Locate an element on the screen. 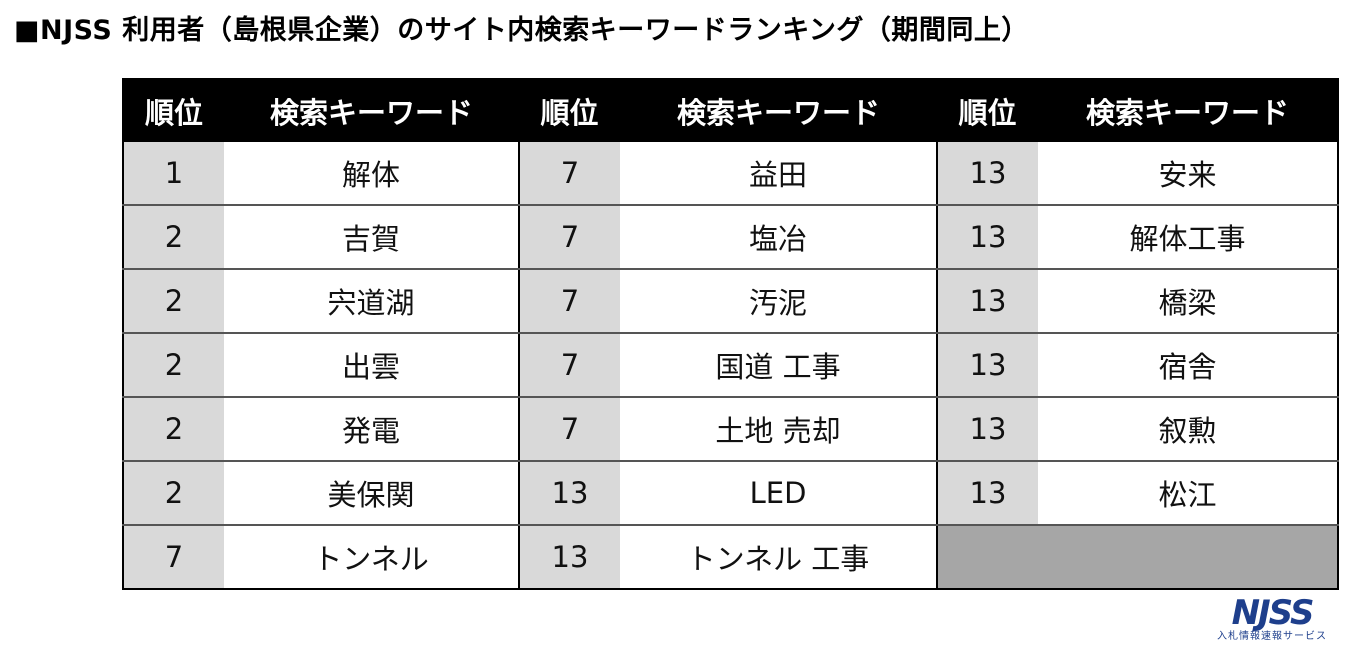 This screenshot has height=660, width=1350. keyword-cell: 汚泥 is located at coordinates (778, 301).